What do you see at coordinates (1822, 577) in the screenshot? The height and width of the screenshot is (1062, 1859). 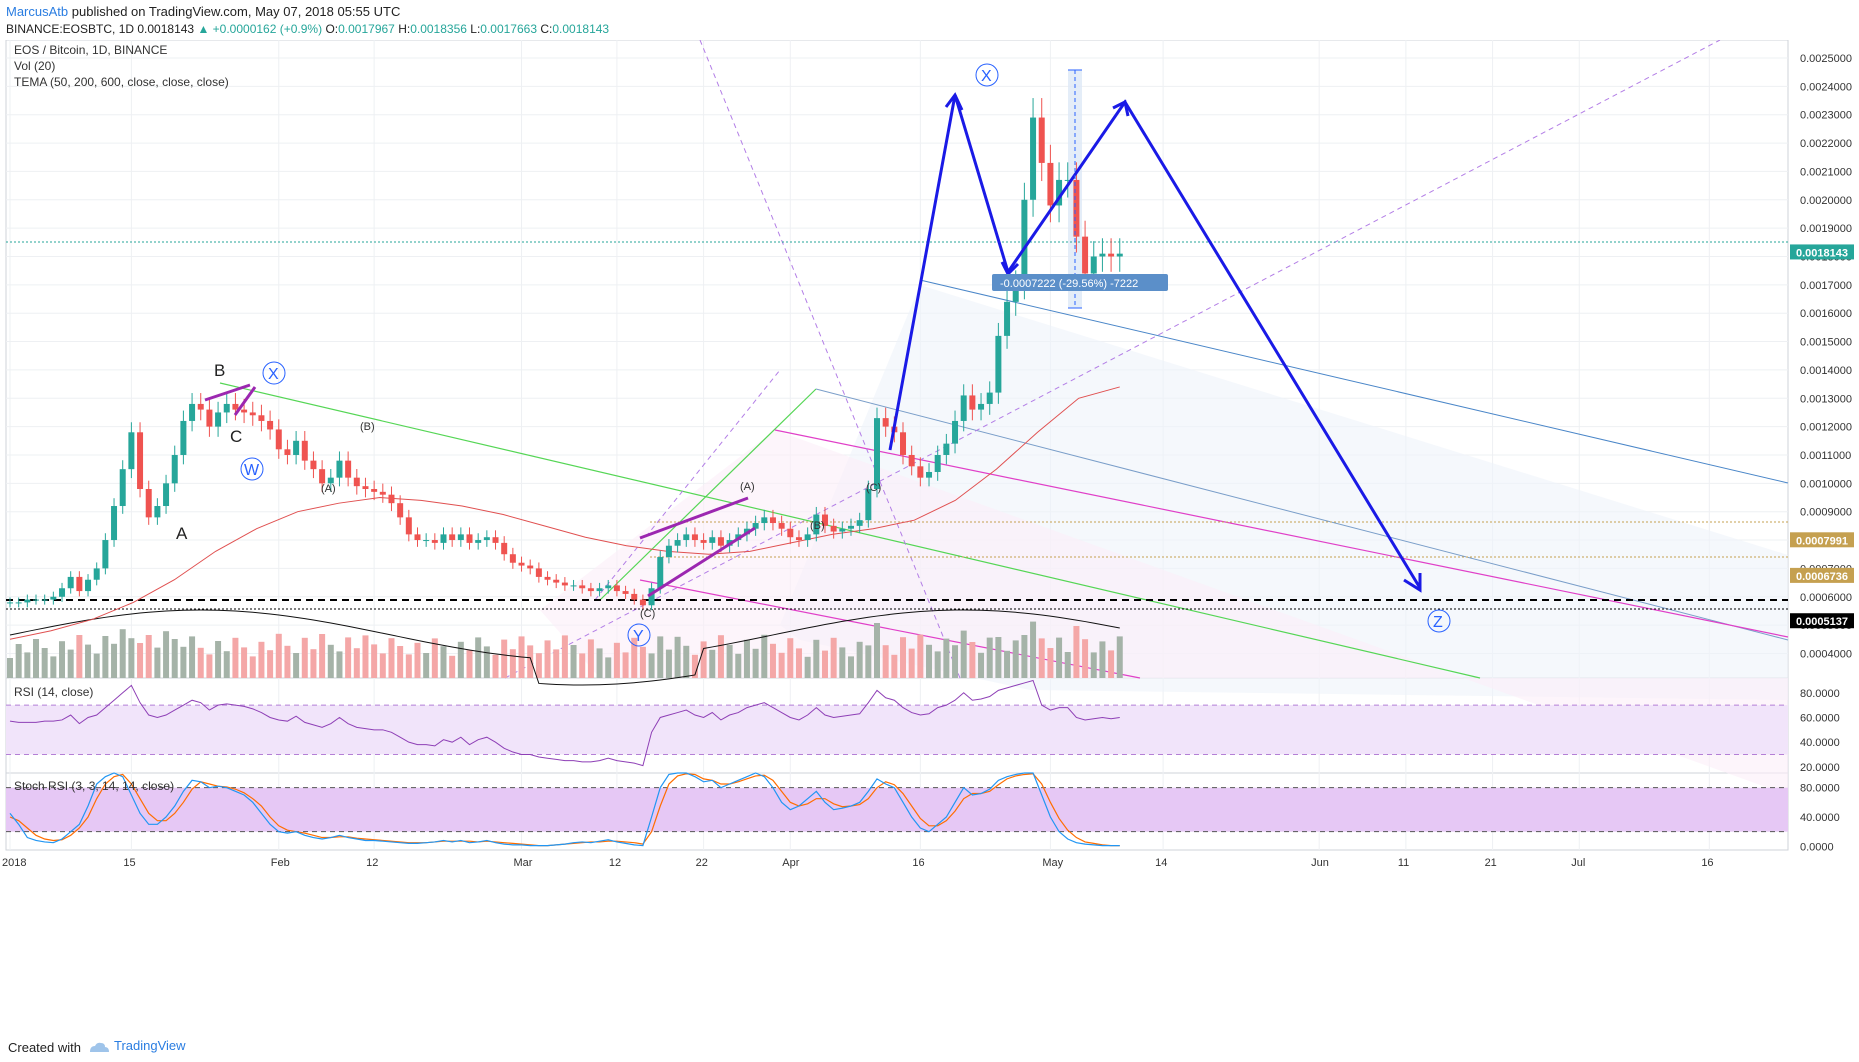 I see `price-marker-label: 0.0006736` at bounding box center [1822, 577].